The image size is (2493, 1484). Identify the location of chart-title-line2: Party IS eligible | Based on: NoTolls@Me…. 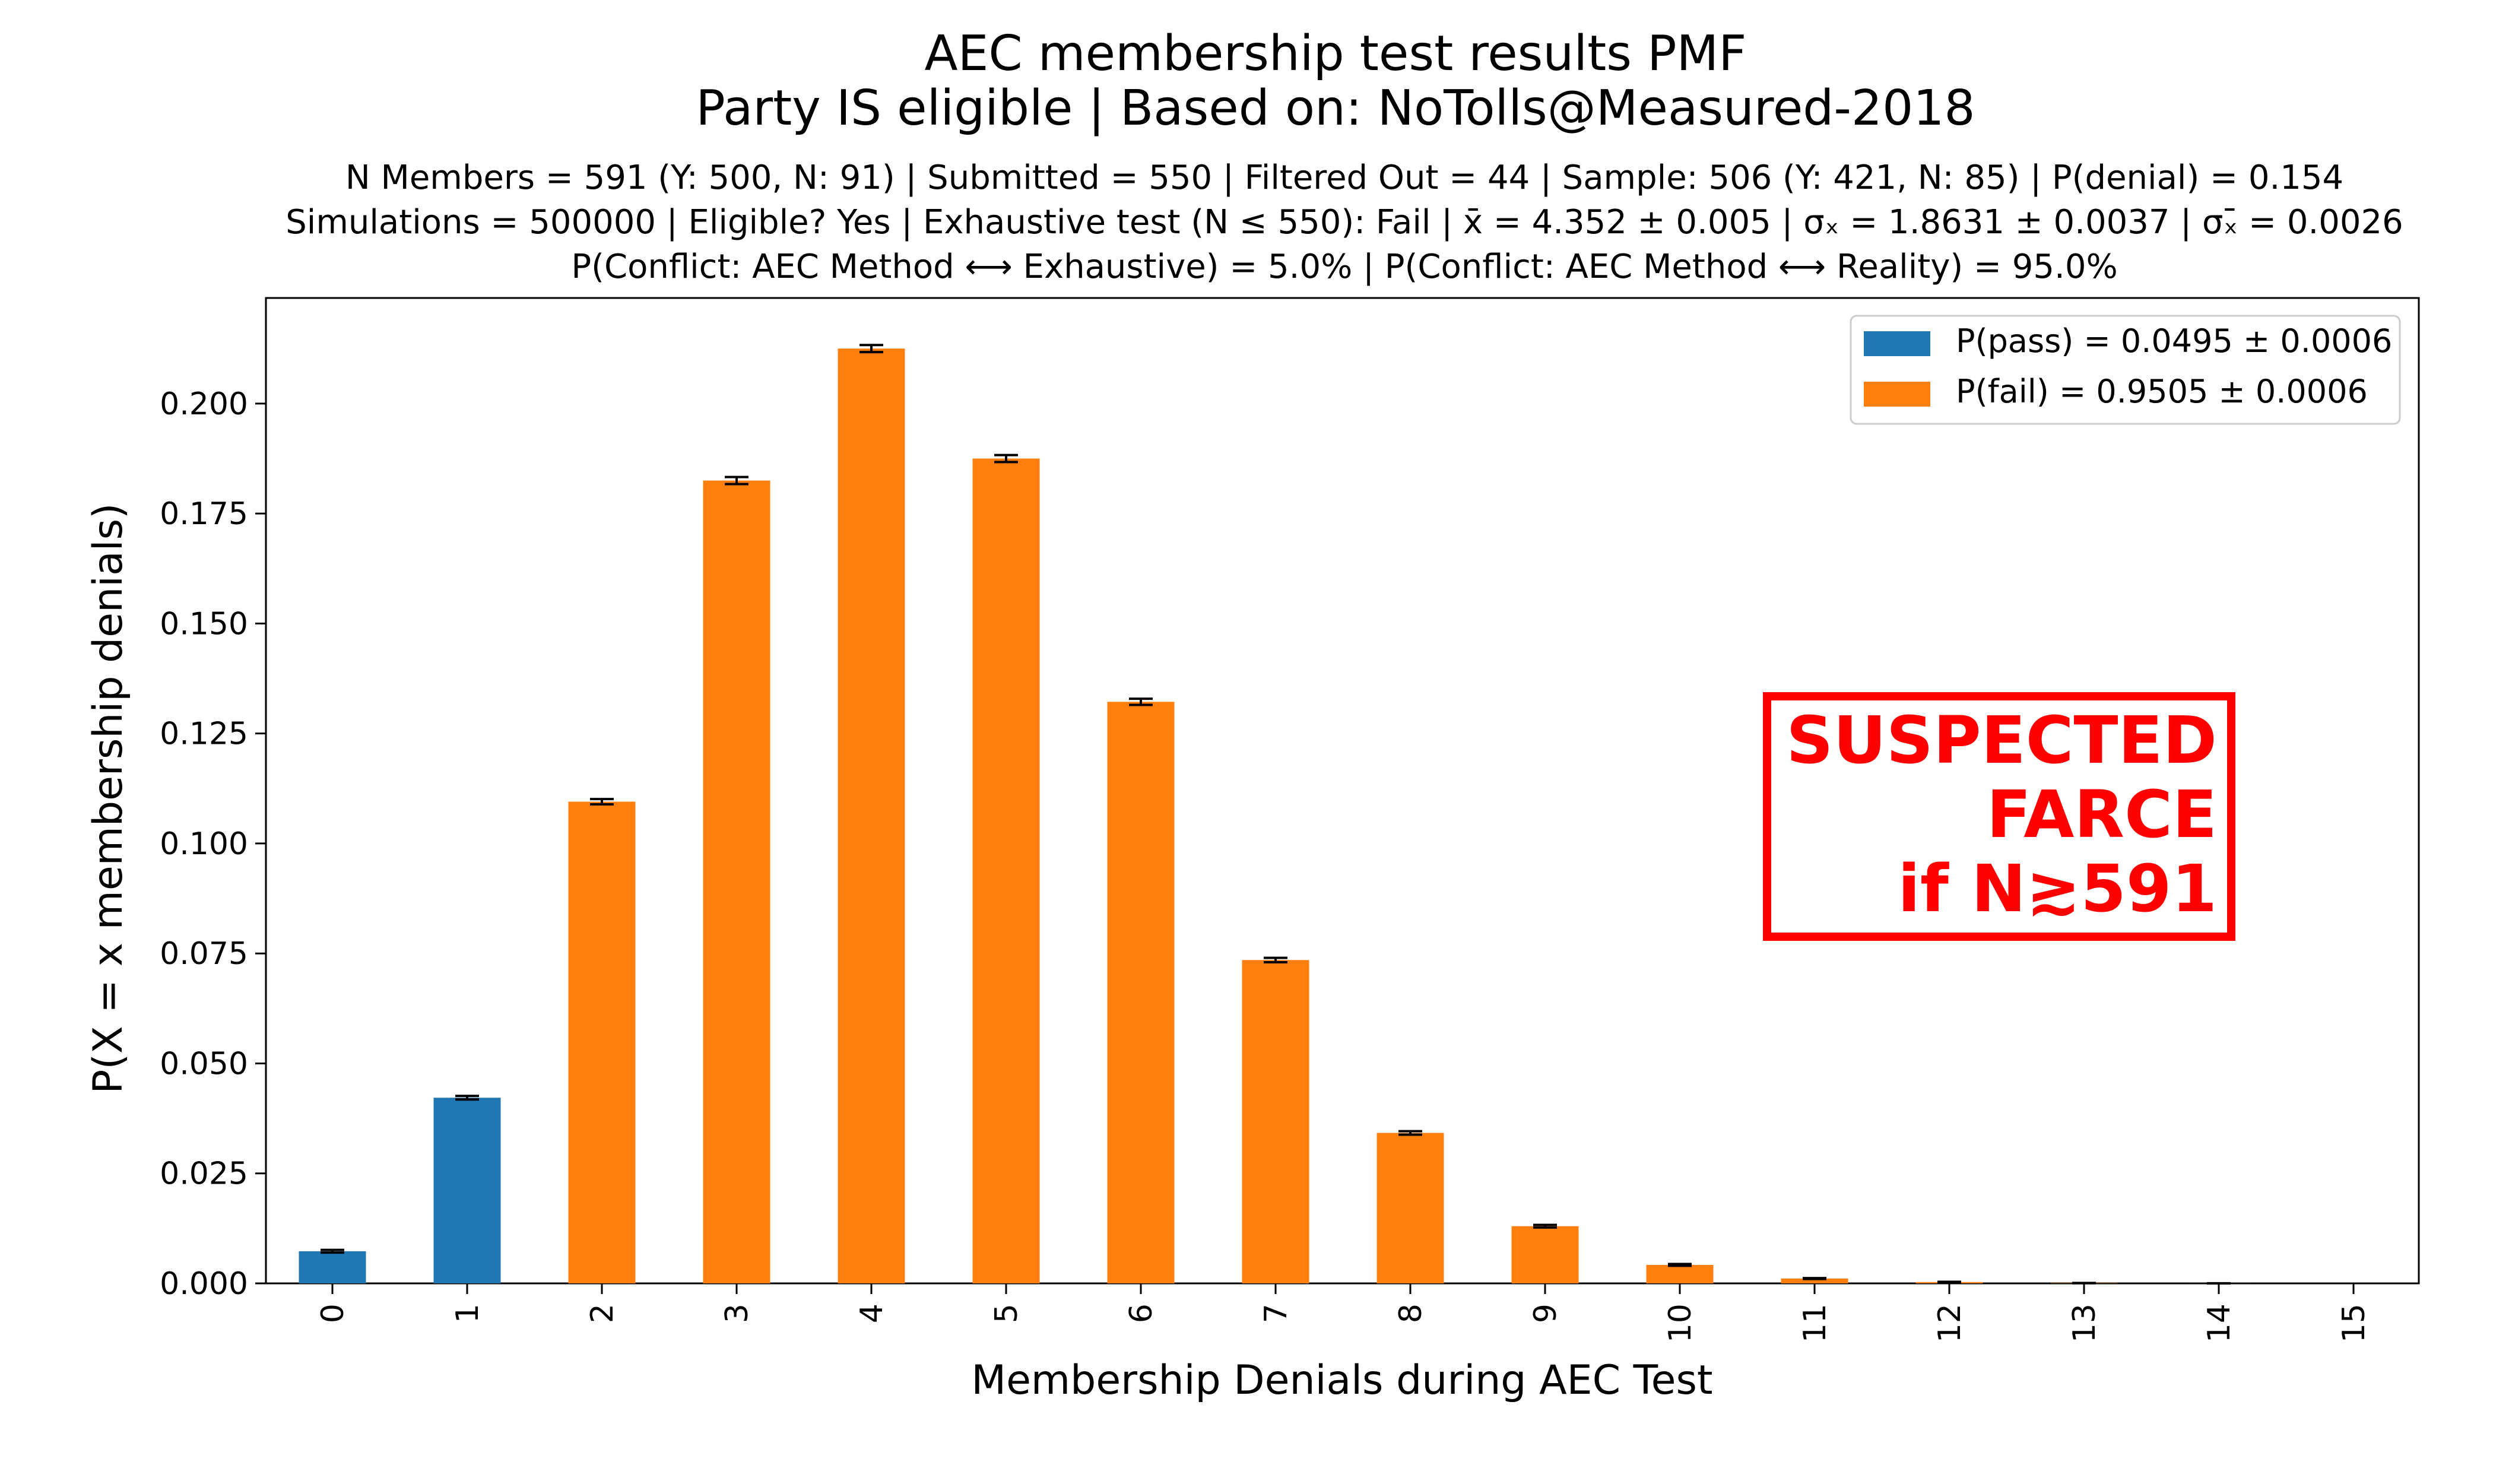
(1335, 108).